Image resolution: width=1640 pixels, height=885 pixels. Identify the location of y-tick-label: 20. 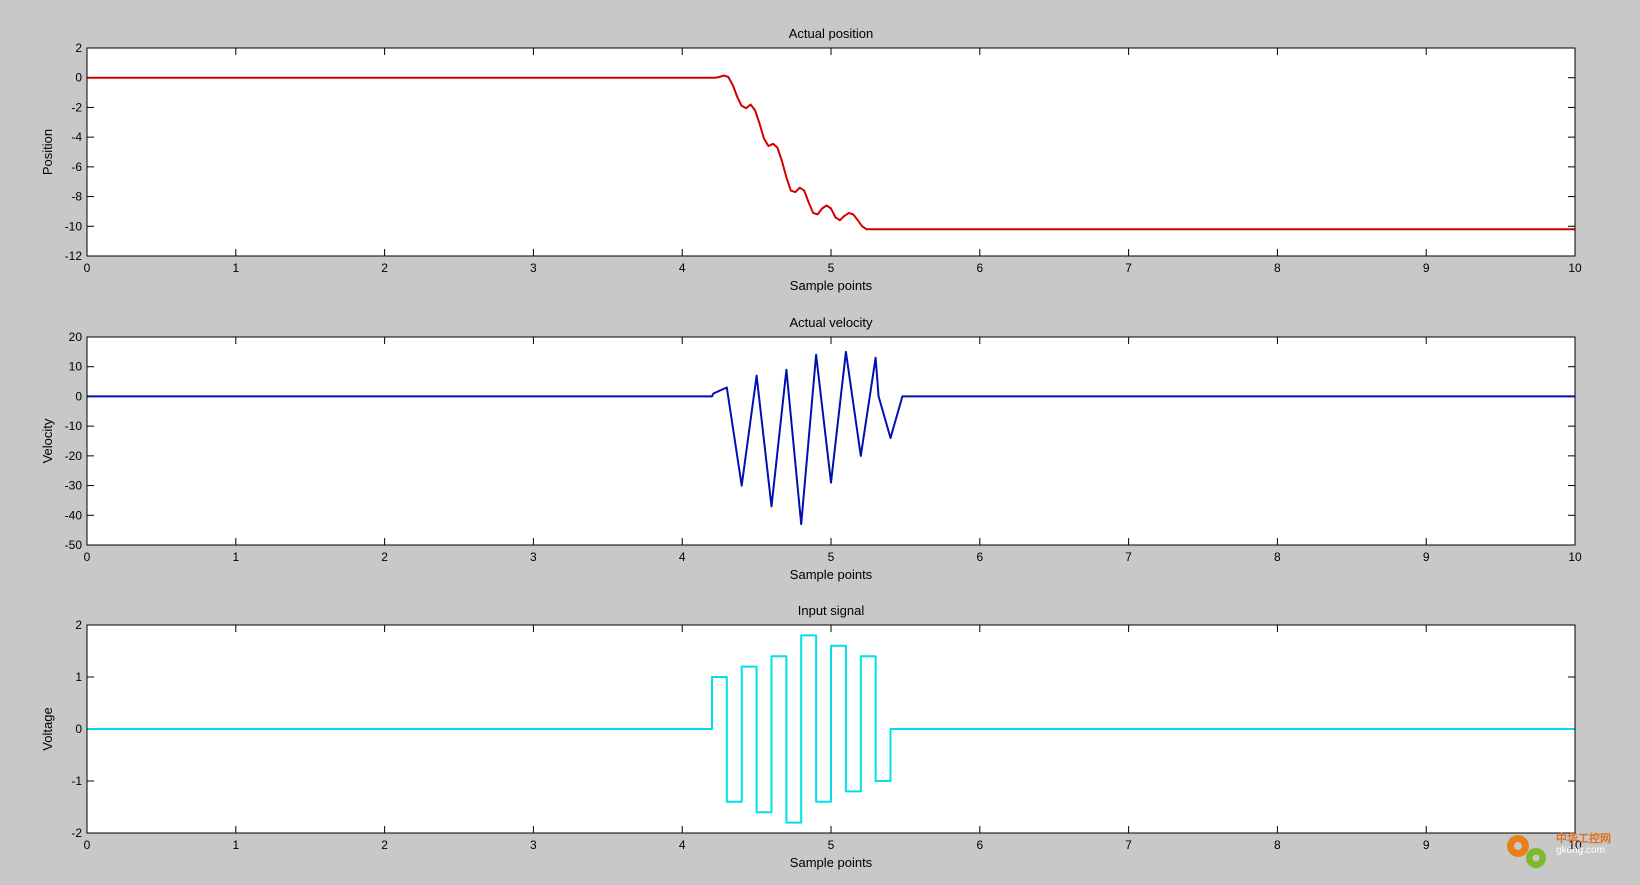
(76, 337).